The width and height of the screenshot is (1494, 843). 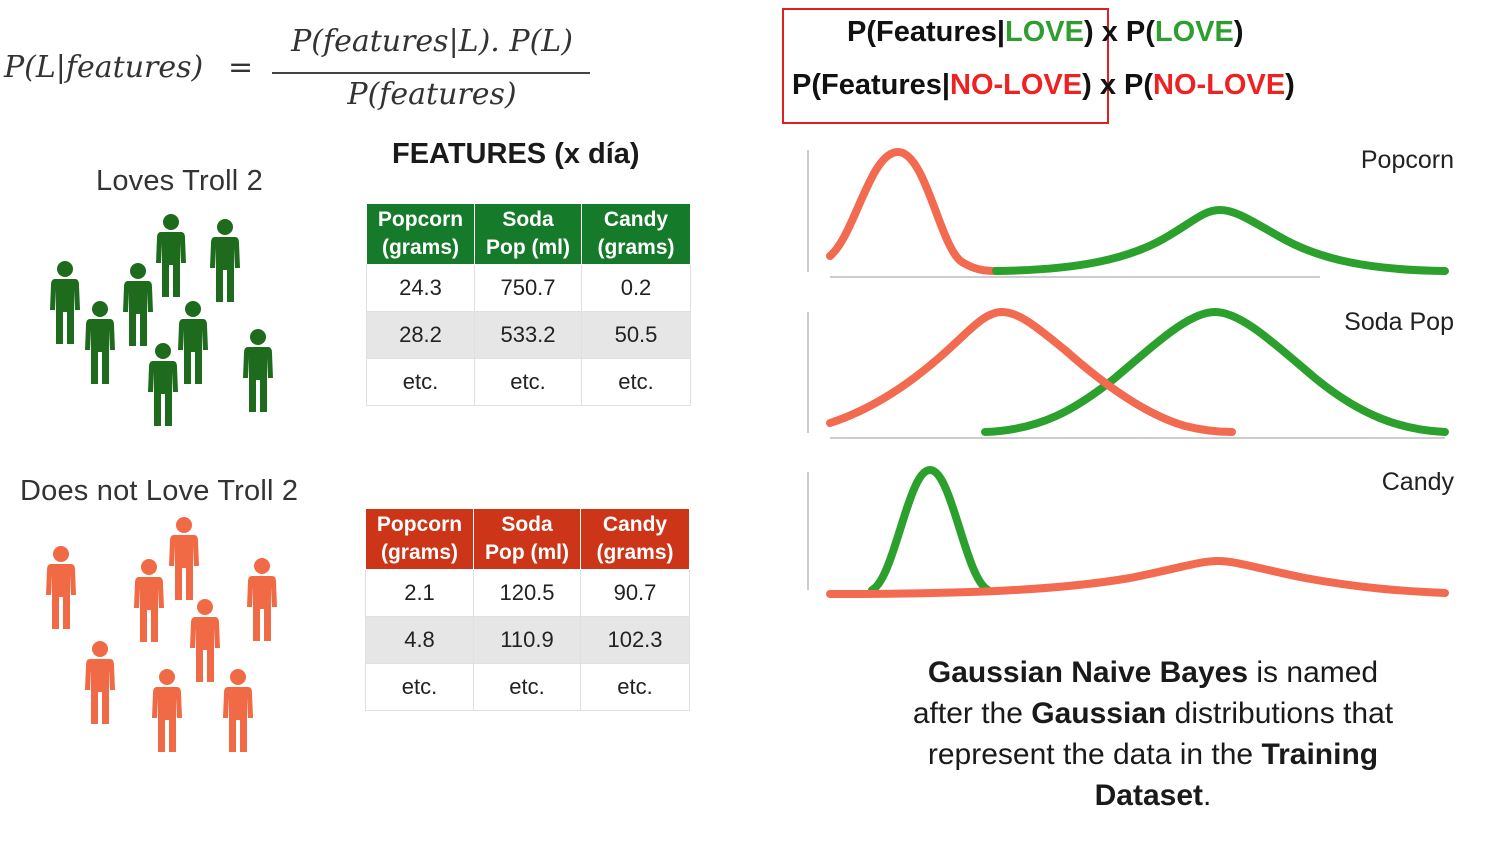 What do you see at coordinates (419, 640) in the screenshot?
I see `table-cell: 4.8` at bounding box center [419, 640].